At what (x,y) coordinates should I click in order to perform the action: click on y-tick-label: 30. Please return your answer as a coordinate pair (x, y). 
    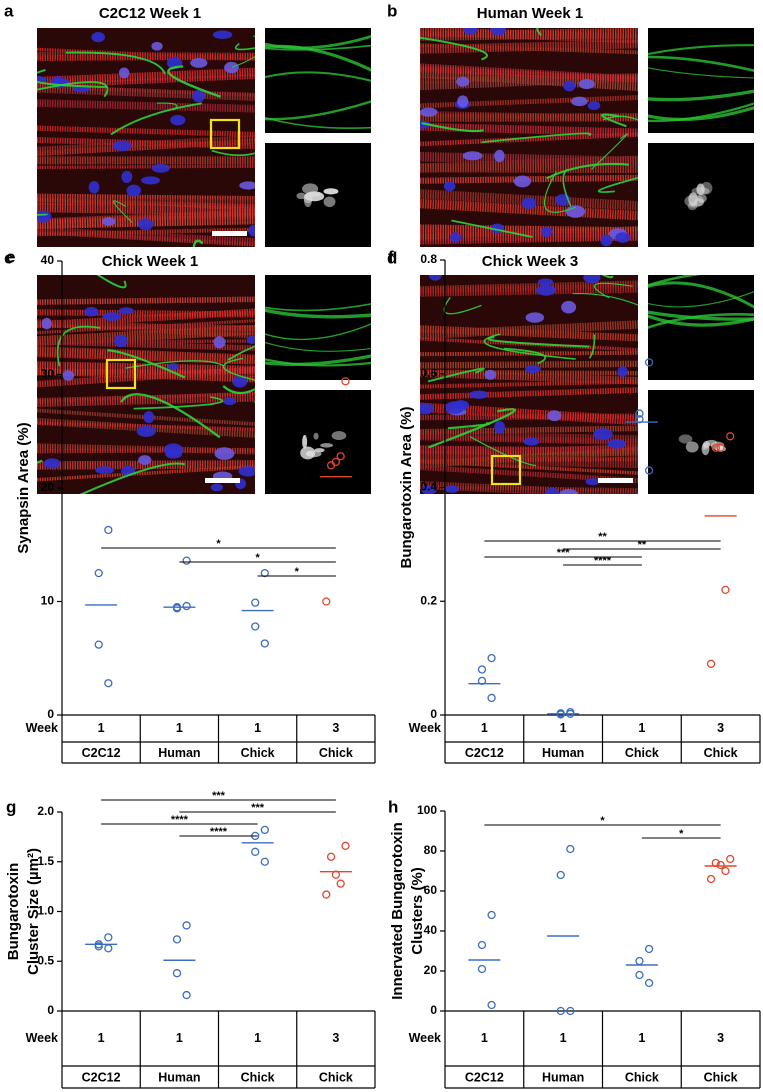
    Looking at the image, I should click on (48, 374).